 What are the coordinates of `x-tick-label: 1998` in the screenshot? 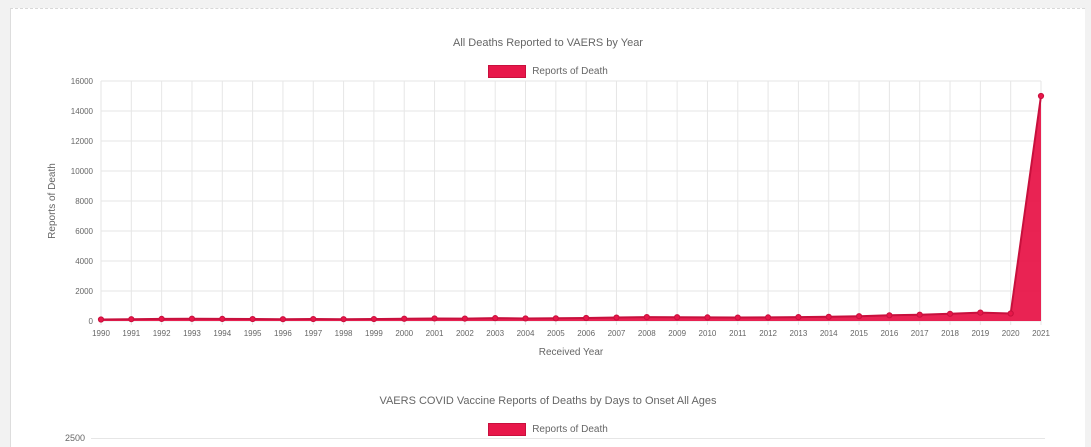 It's located at (344, 333).